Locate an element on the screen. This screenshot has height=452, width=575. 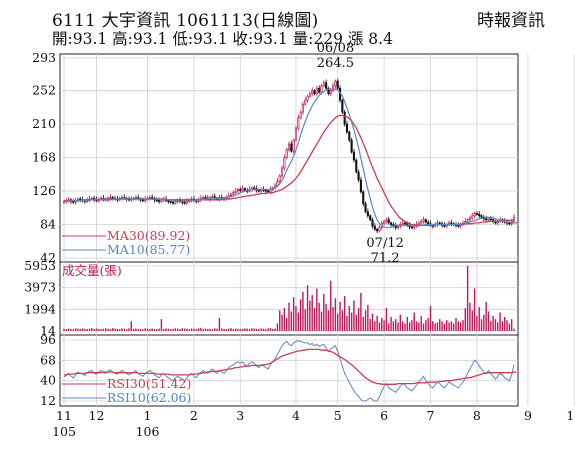
price-y-tick-label: 42 is located at coordinates (48, 257).